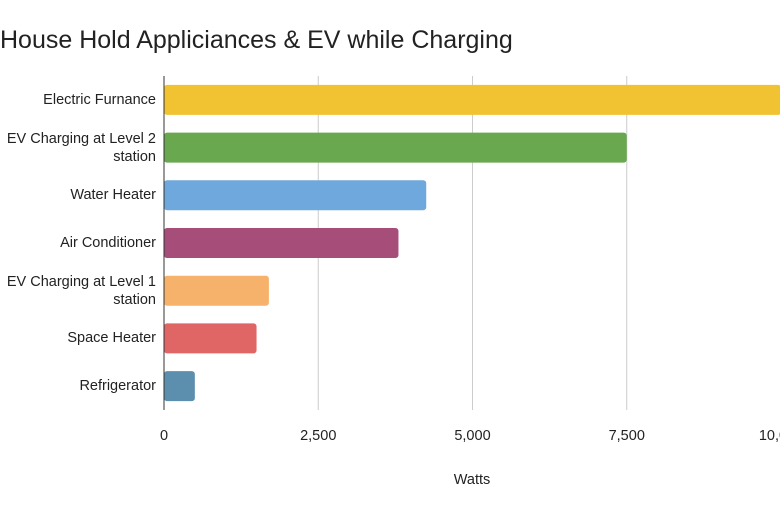 The image size is (780, 516). Describe the element at coordinates (769, 436) in the screenshot. I see `x-tick-label: 10,000` at that location.